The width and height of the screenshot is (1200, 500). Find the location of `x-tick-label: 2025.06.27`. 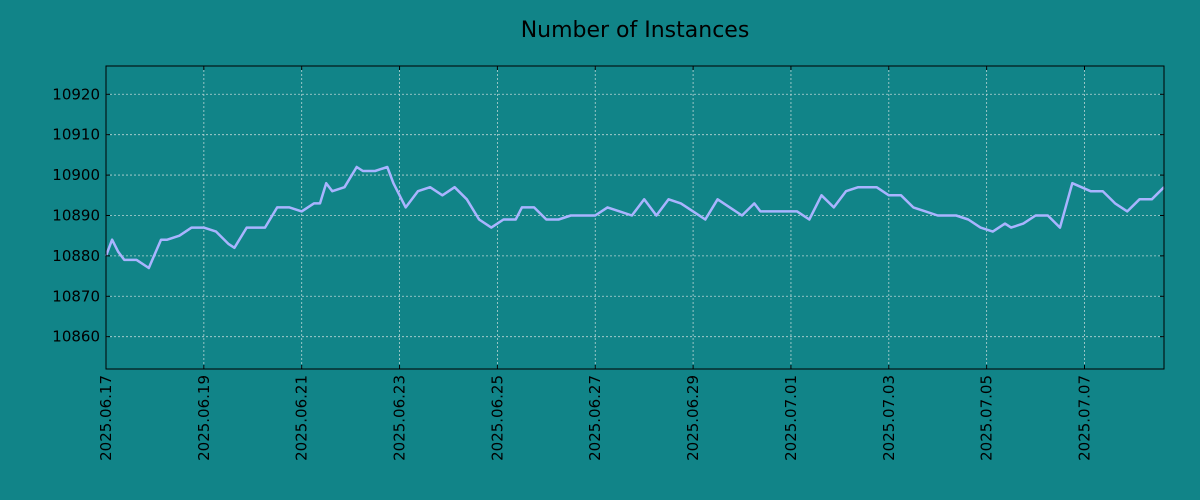

x-tick-label: 2025.06.27 is located at coordinates (595, 418).